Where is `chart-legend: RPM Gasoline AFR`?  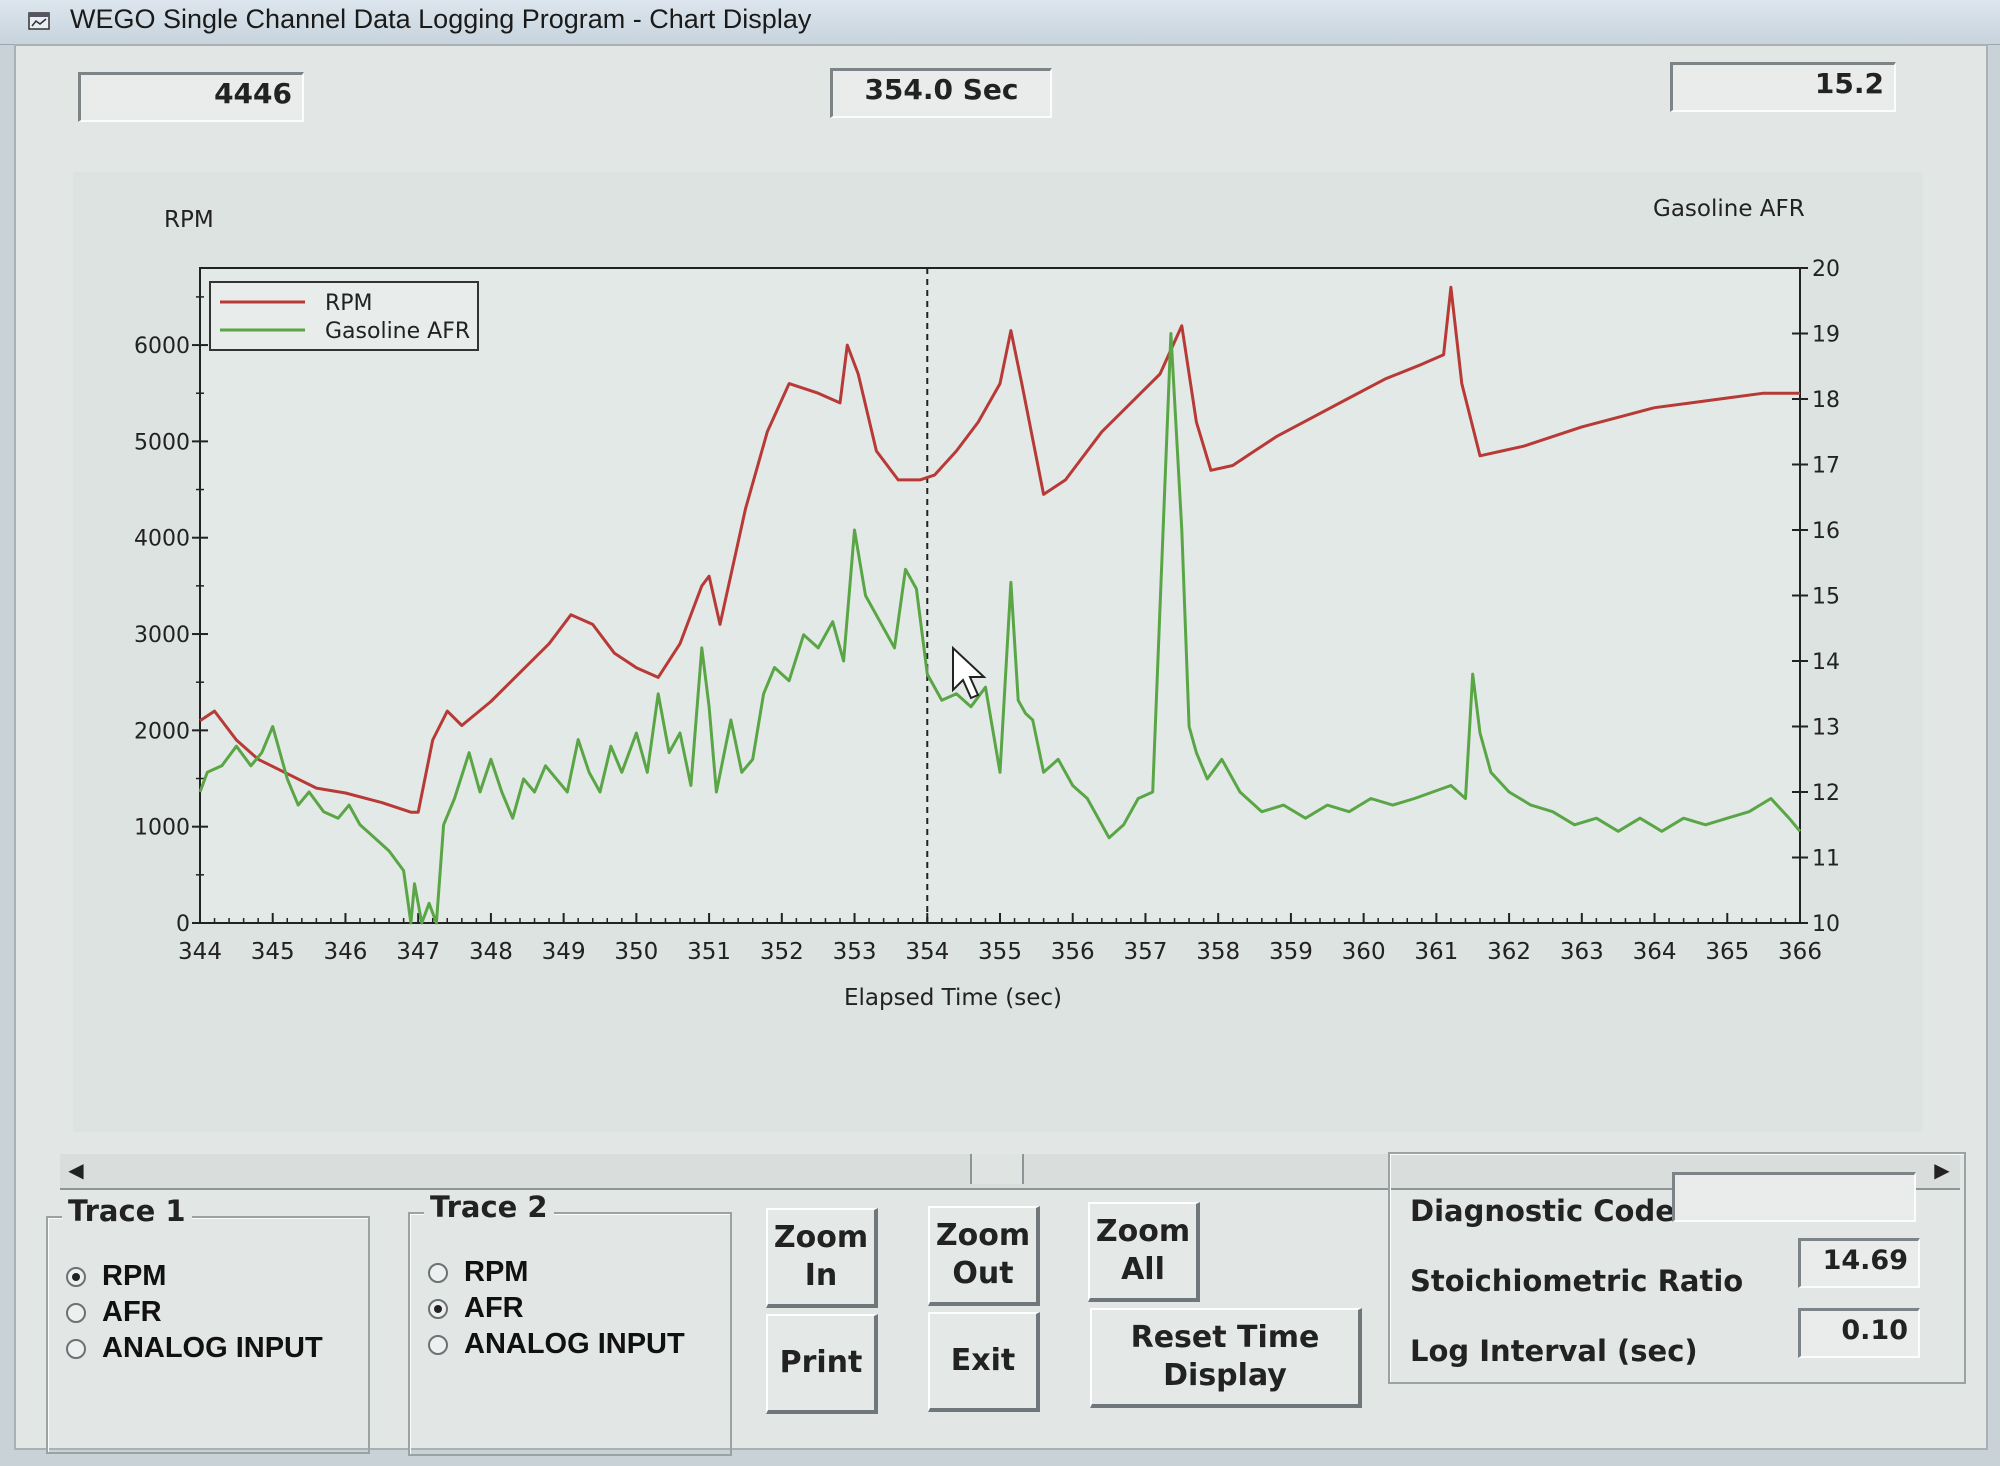 chart-legend: RPM Gasoline AFR is located at coordinates (344, 316).